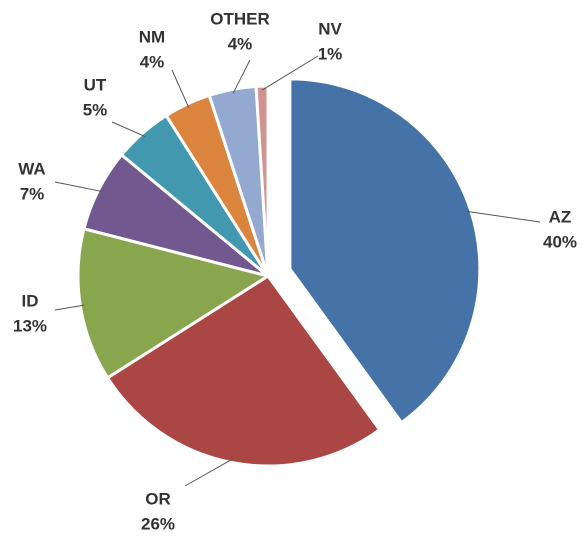  I want to click on slice-label: NV, so click(330, 28).